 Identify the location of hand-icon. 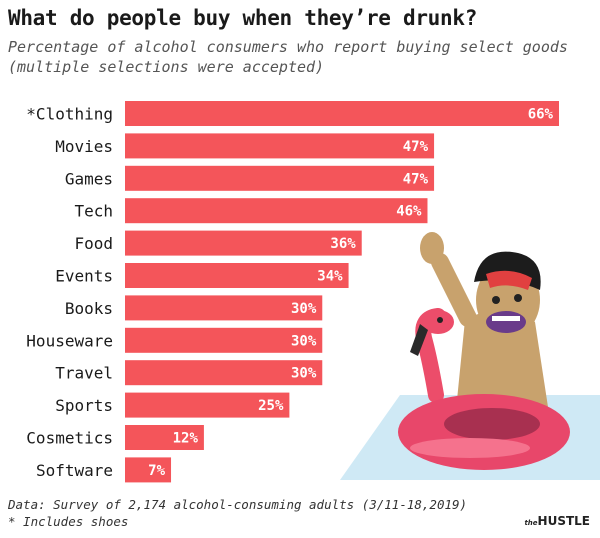
(432, 248).